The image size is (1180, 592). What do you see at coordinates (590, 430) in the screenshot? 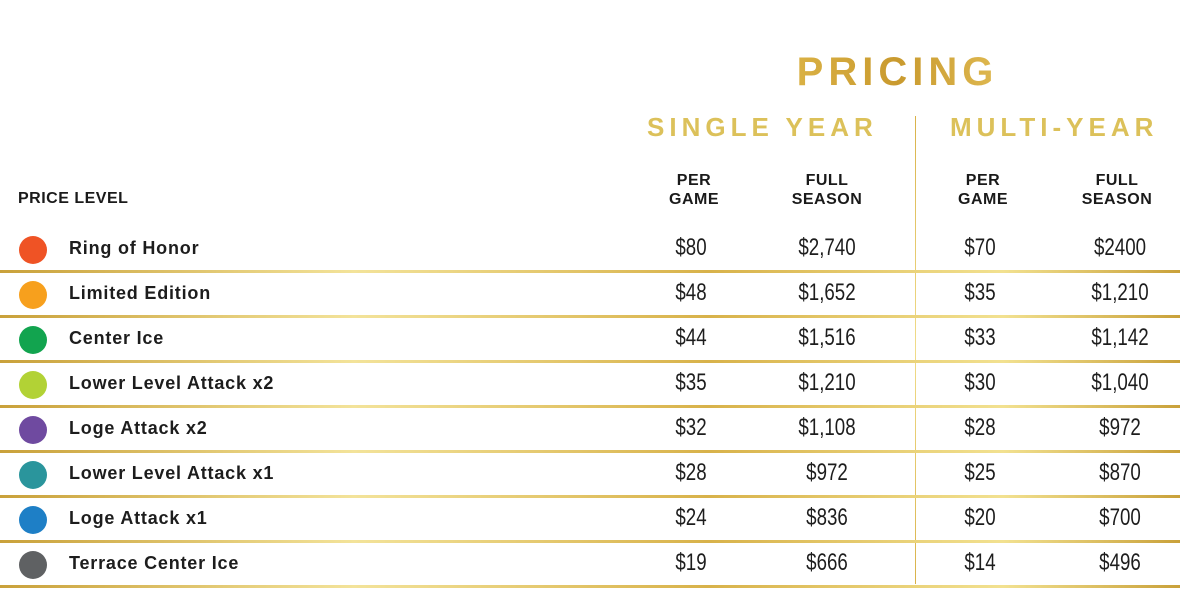
I see `table-row: Loge Attack x2 $32 $1,108 $28 $972` at bounding box center [590, 430].